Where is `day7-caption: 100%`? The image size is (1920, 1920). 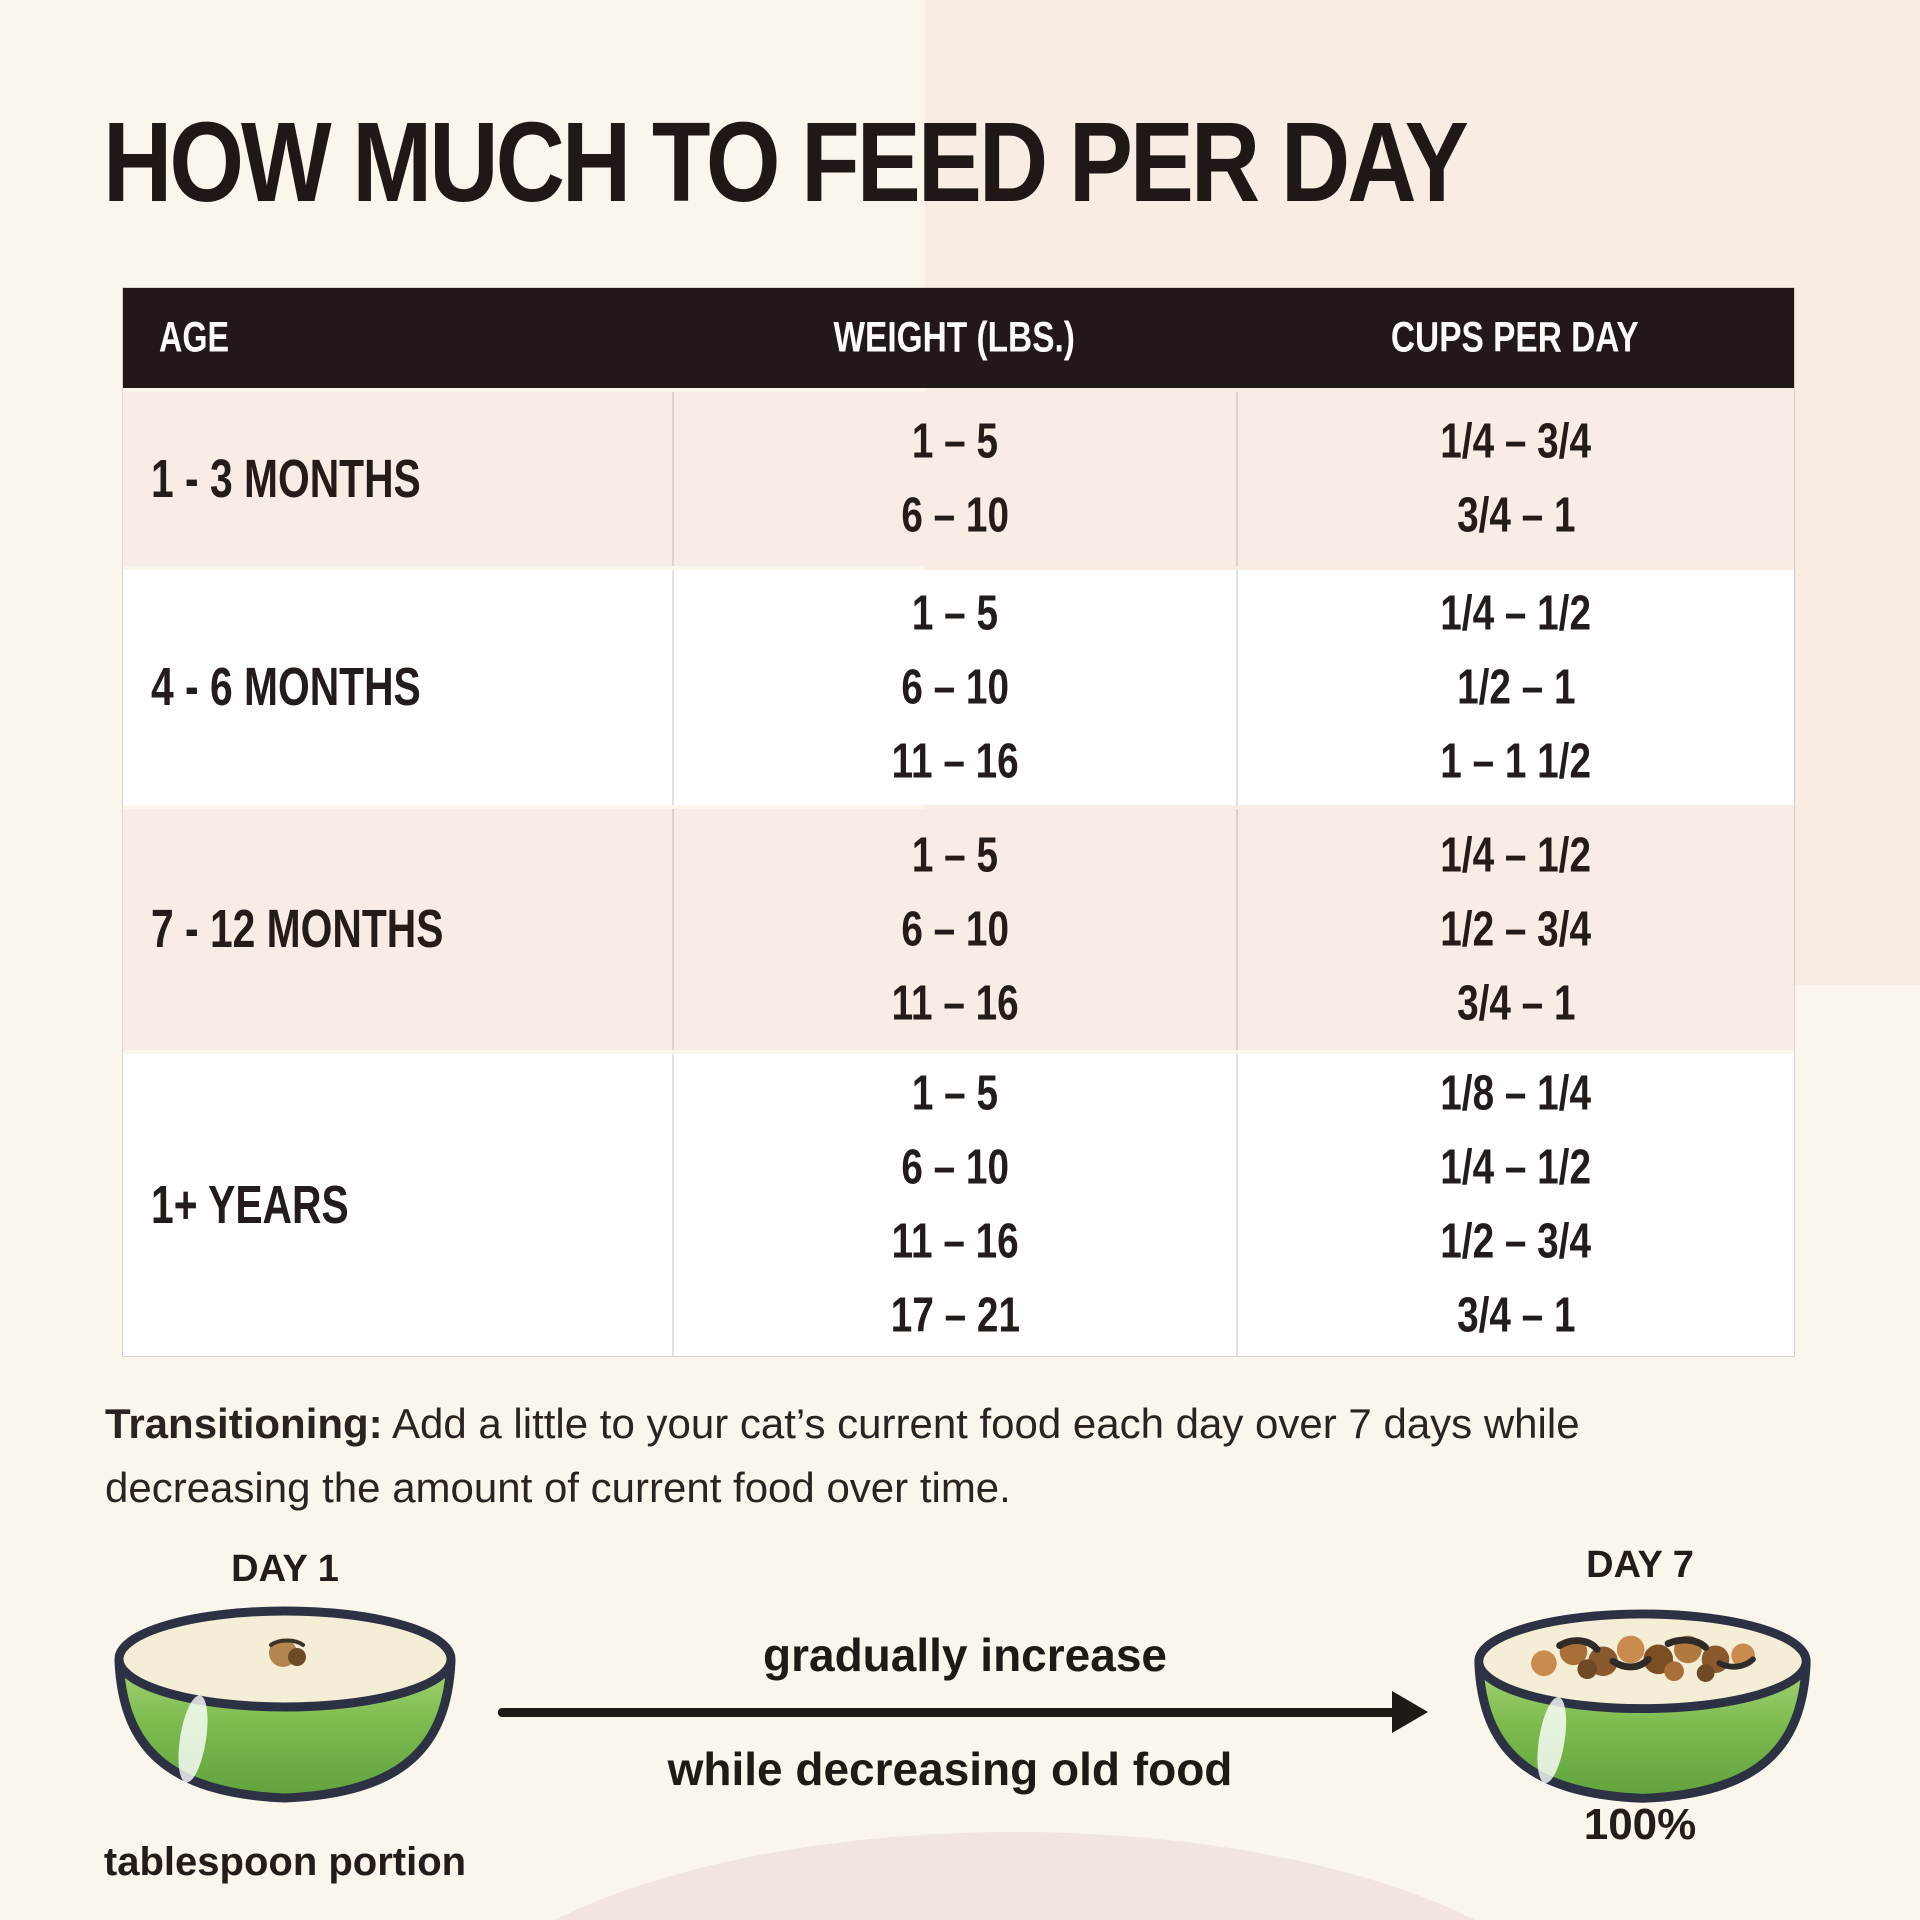
day7-caption: 100% is located at coordinates (1640, 1824).